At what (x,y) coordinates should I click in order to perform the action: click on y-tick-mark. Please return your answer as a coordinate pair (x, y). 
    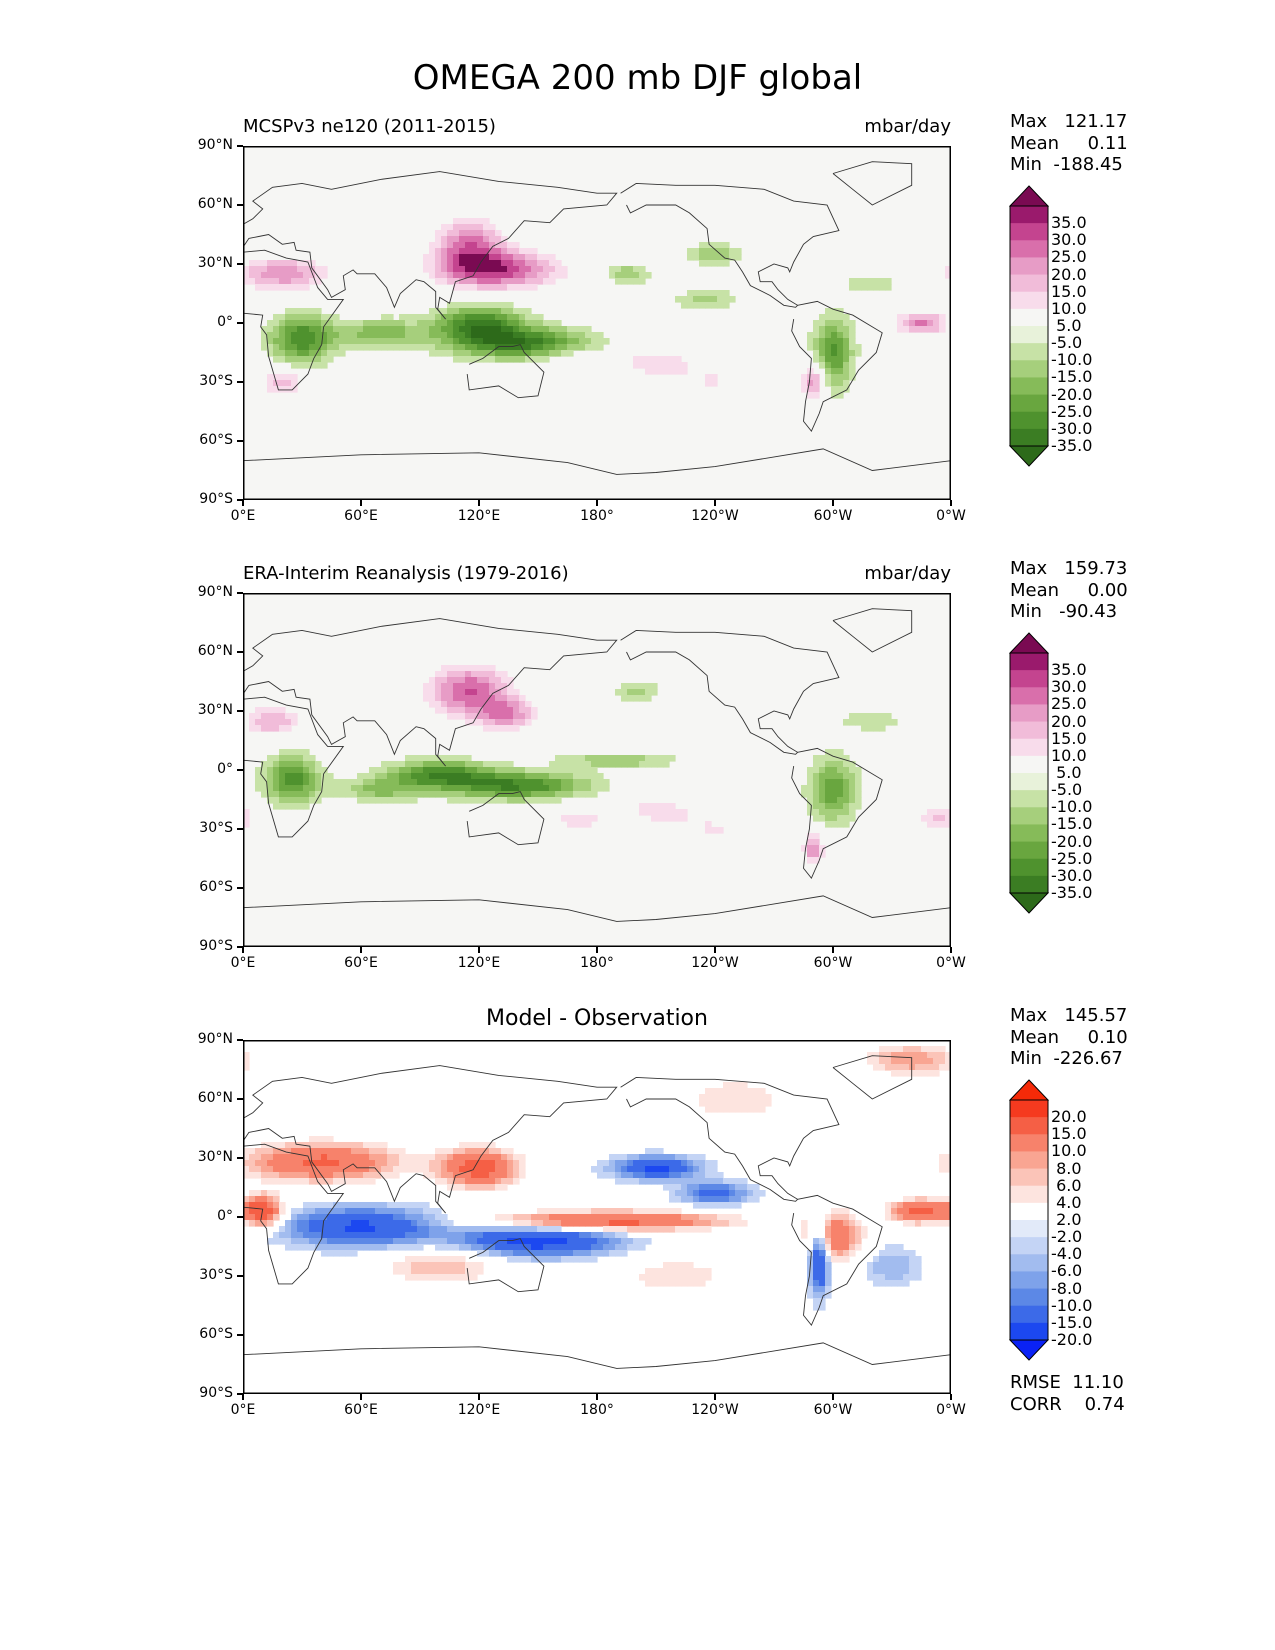
    Looking at the image, I should click on (240, 1394).